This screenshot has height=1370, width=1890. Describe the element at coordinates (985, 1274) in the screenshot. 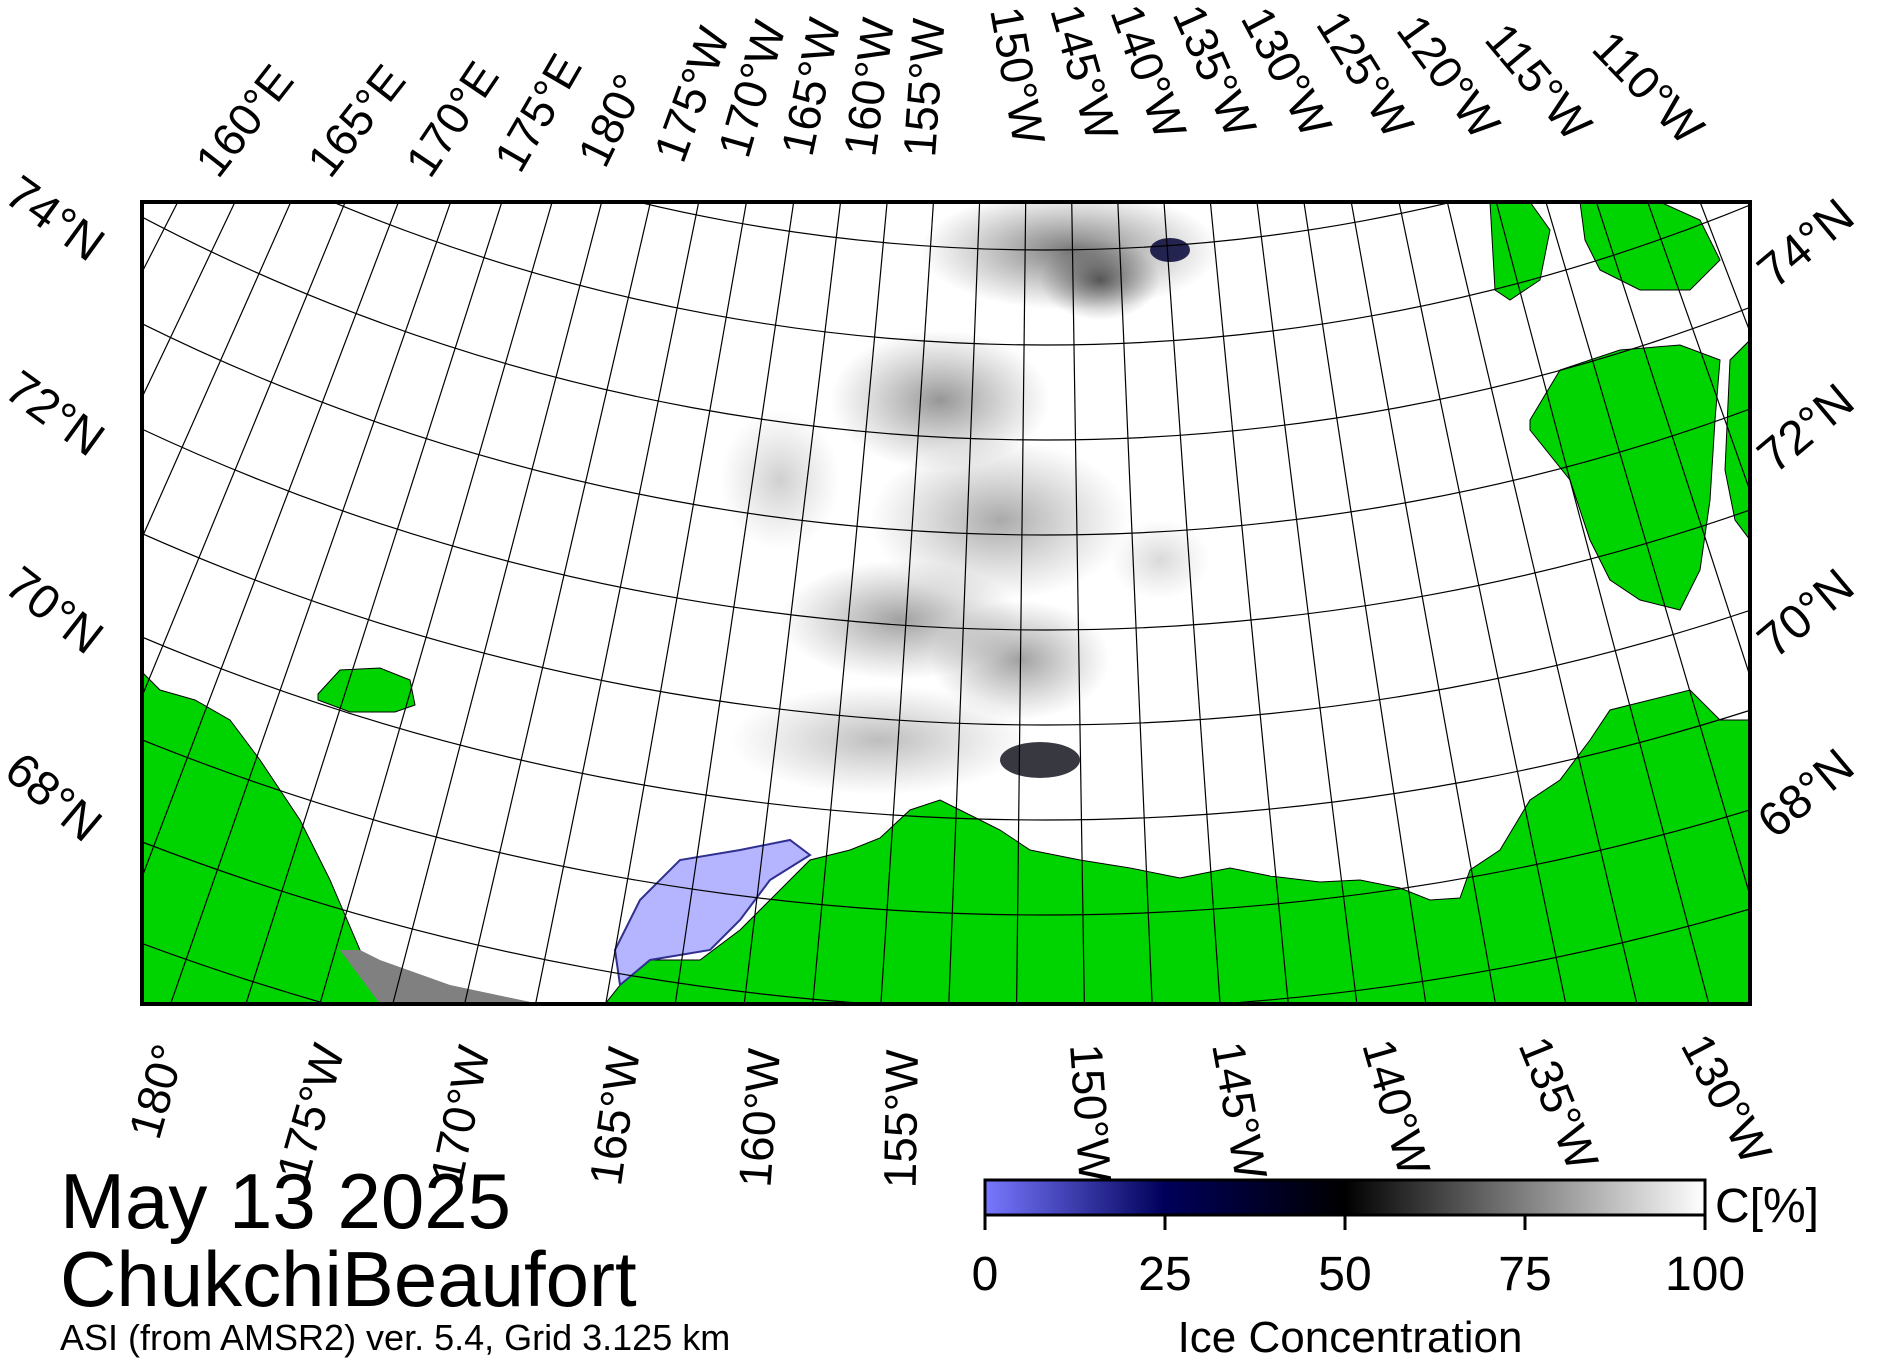

I see `colorbar-tick-label: 0` at that location.